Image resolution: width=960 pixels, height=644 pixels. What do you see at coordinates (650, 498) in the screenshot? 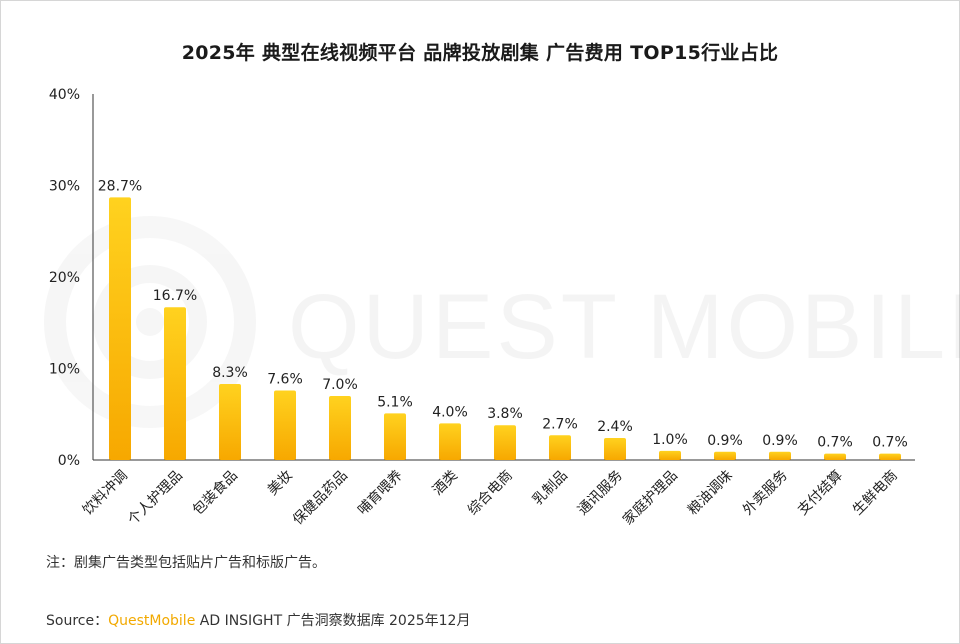
I see `x-category-label: 家庭护理品` at bounding box center [650, 498].